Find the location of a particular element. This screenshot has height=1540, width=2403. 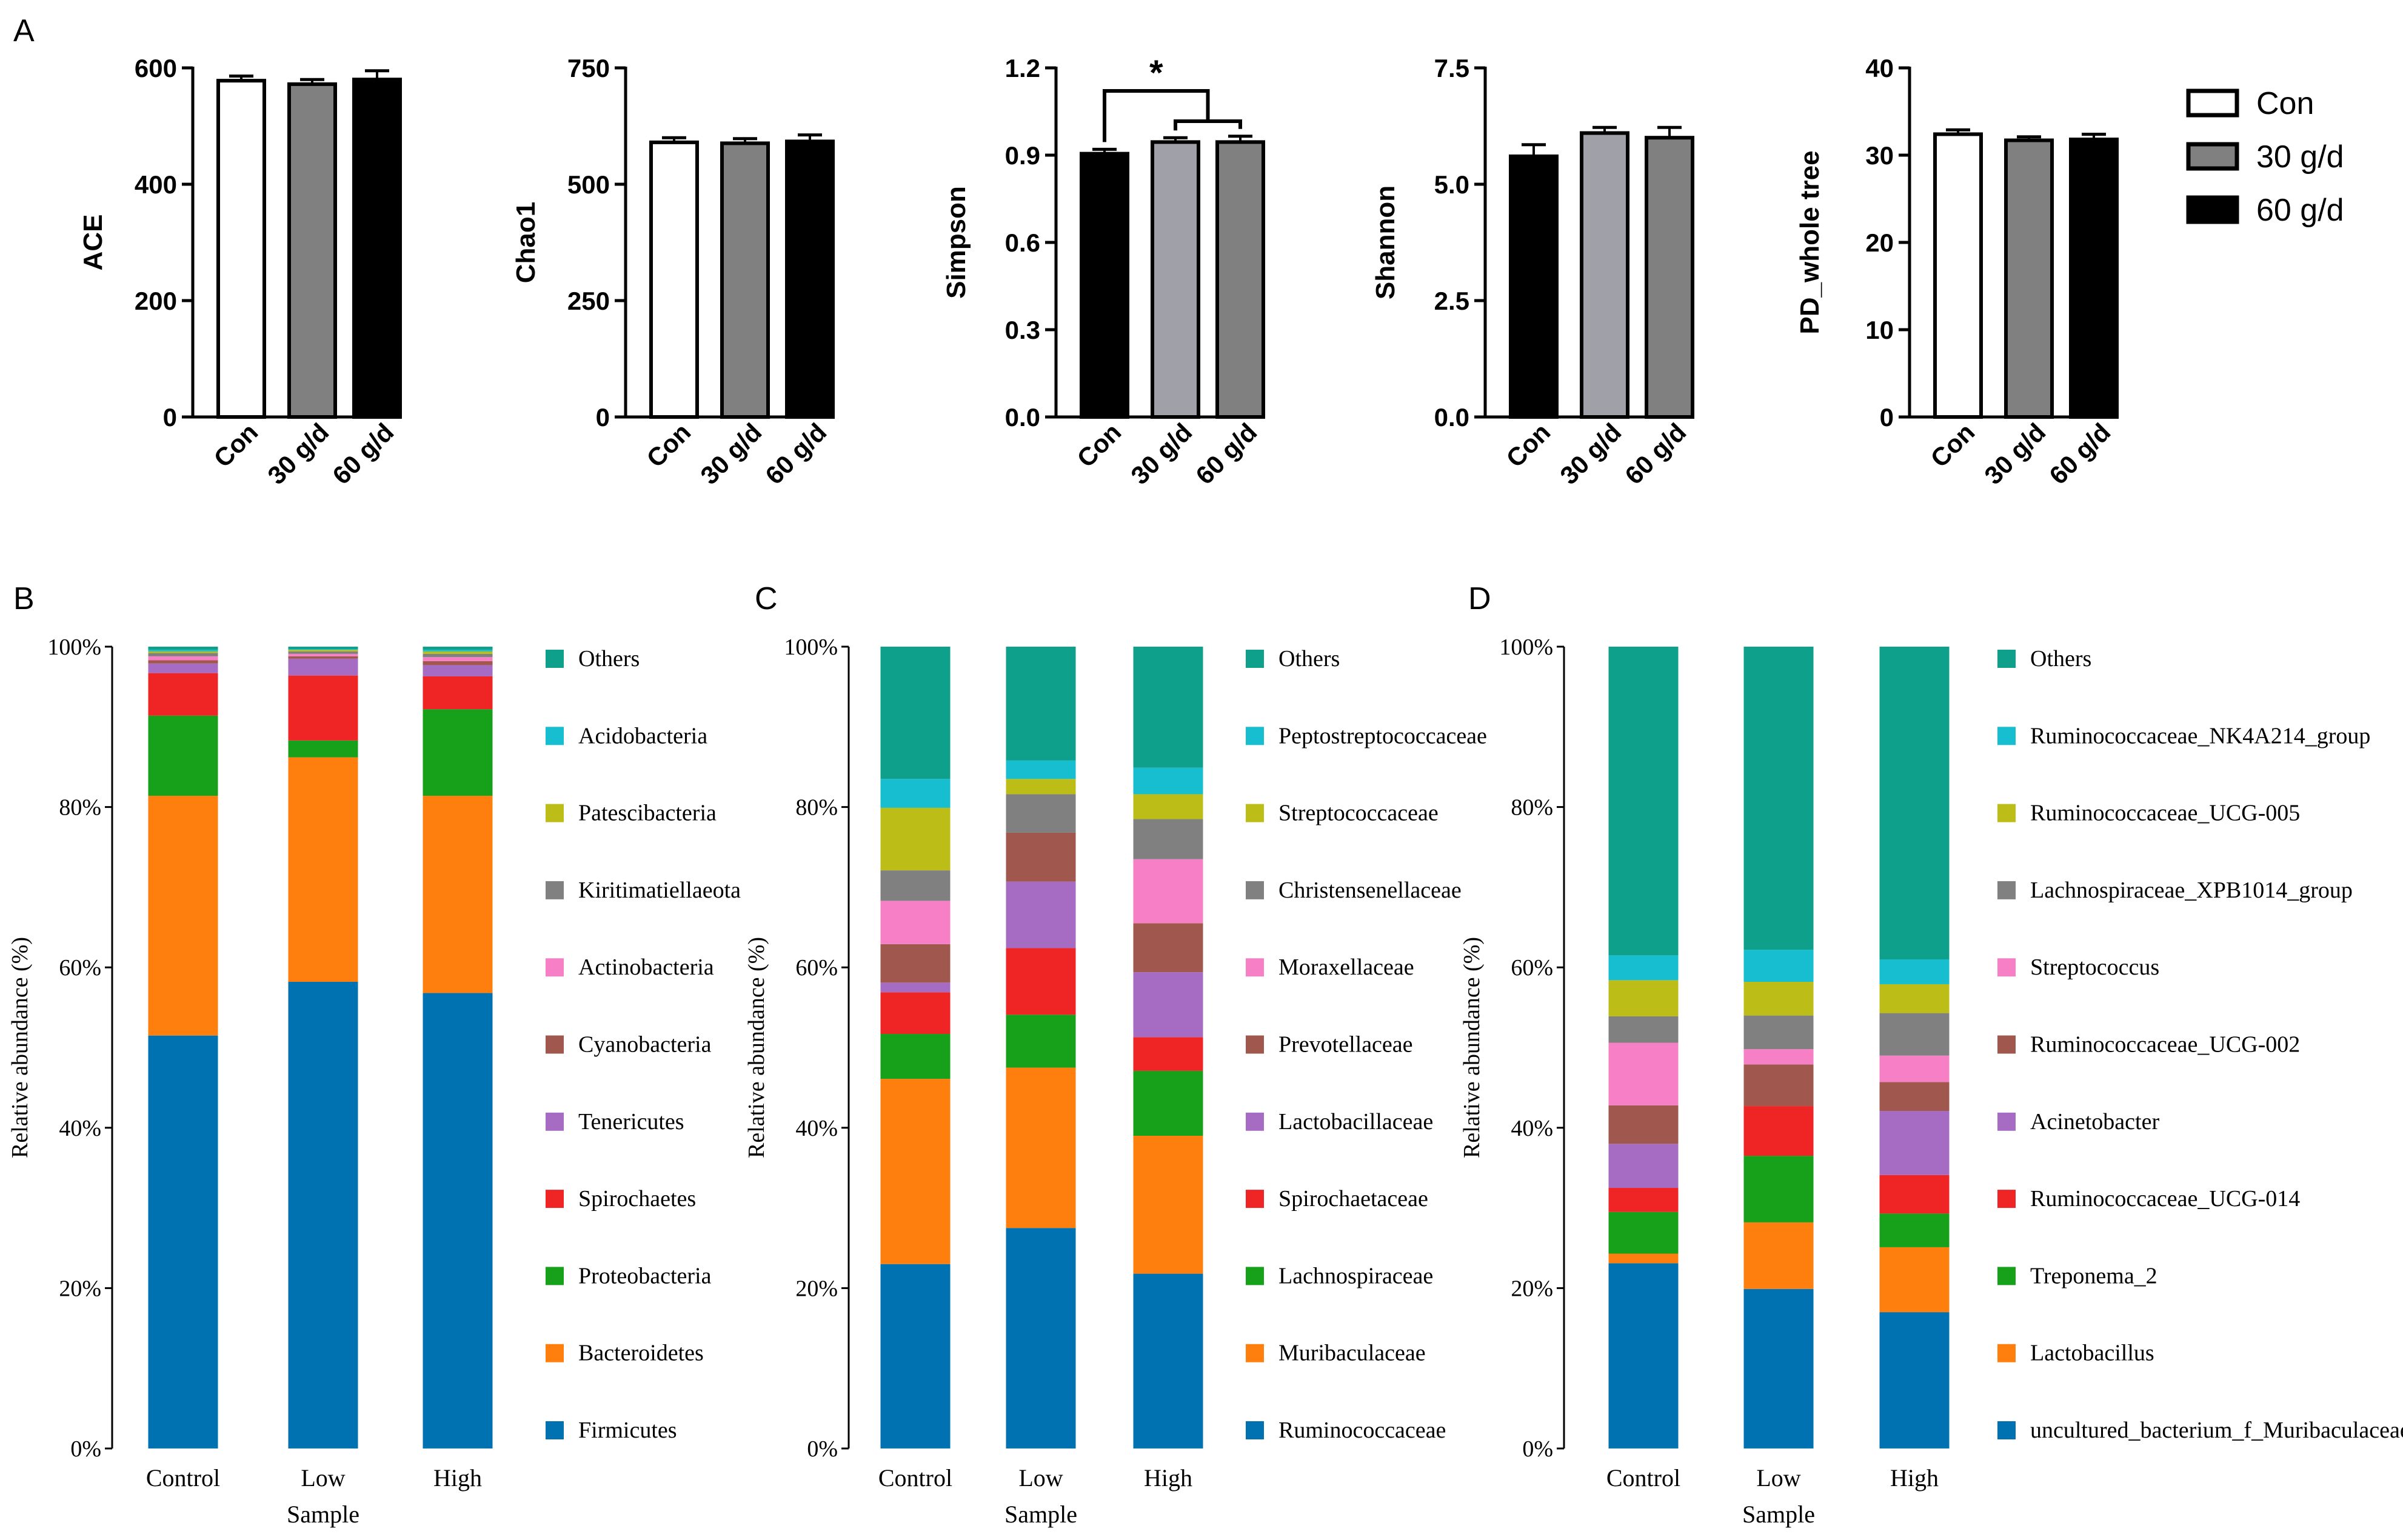

panel-a-legend: Con 30 g/d 60 g/d is located at coordinates (2265, 157).